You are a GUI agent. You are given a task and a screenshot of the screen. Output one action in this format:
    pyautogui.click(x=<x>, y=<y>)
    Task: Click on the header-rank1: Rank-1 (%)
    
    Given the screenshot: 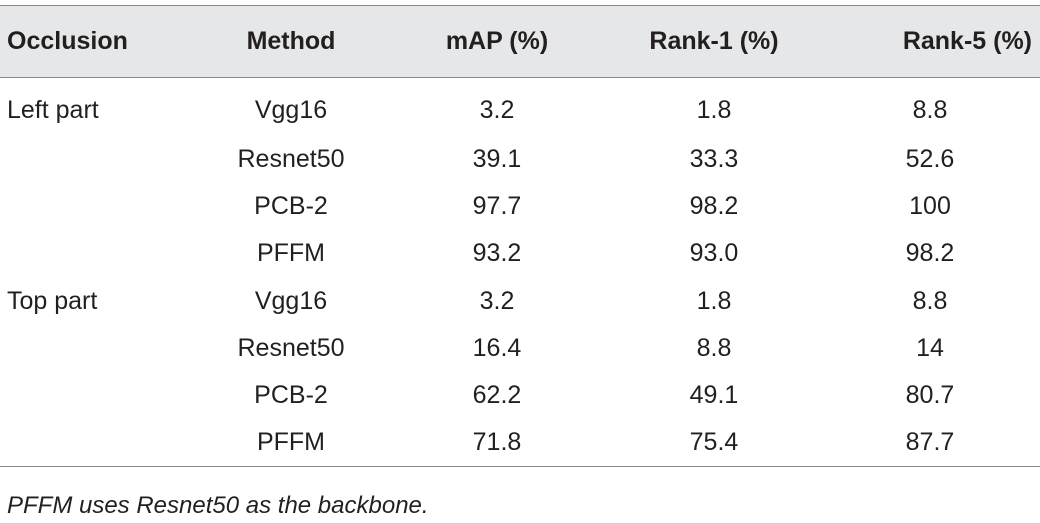 What is the action you would take?
    pyautogui.click(x=714, y=41)
    